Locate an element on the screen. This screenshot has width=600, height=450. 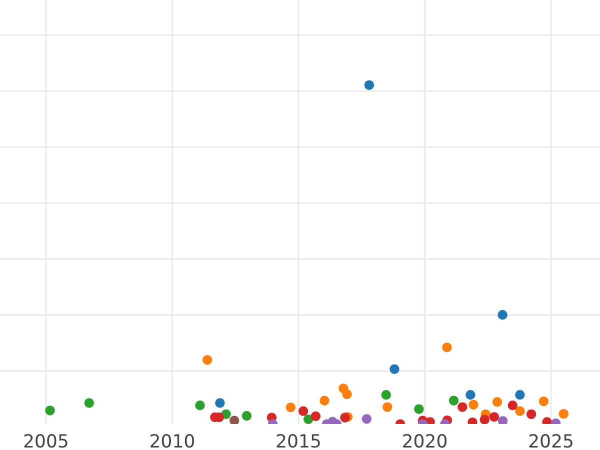
x-tick-label: 2005 is located at coordinates (46, 441).